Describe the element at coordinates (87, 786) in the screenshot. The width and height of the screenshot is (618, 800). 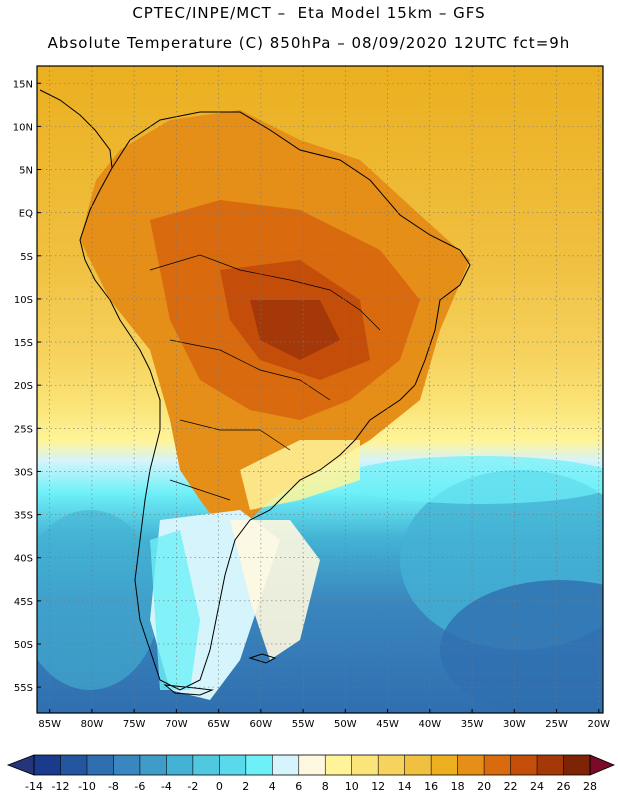
I see `colorbar-tick-label: -10` at that location.